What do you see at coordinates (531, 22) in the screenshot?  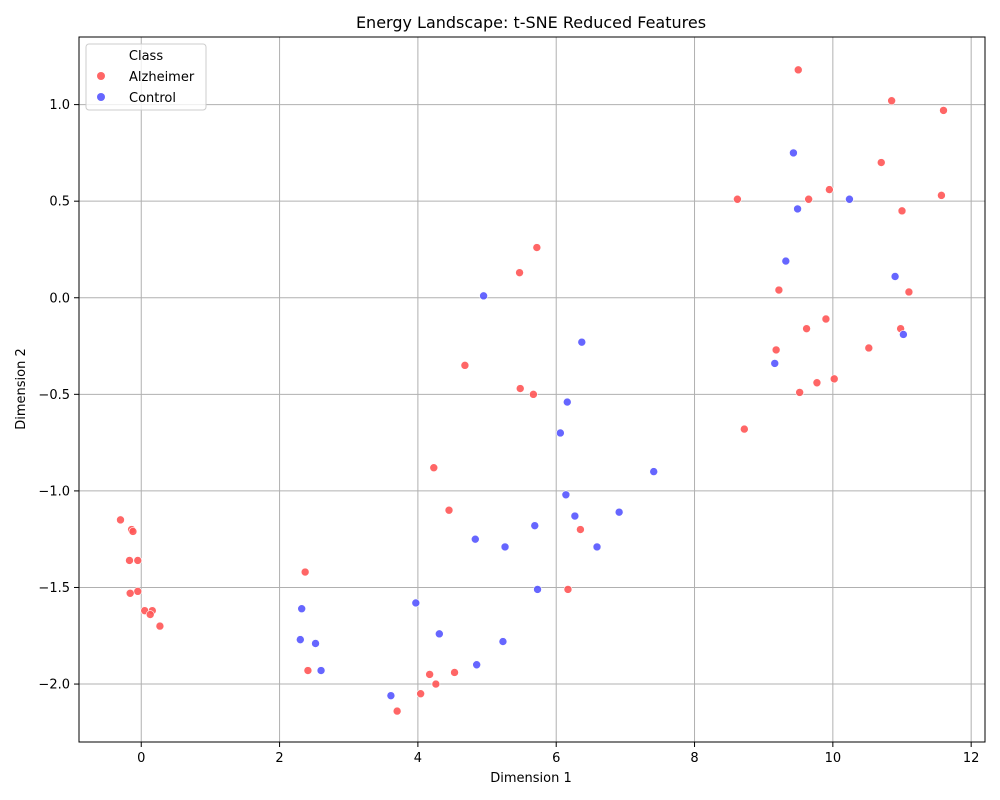 I see `chart-title: Energy Landscape: t-SNE Reduced Features` at bounding box center [531, 22].